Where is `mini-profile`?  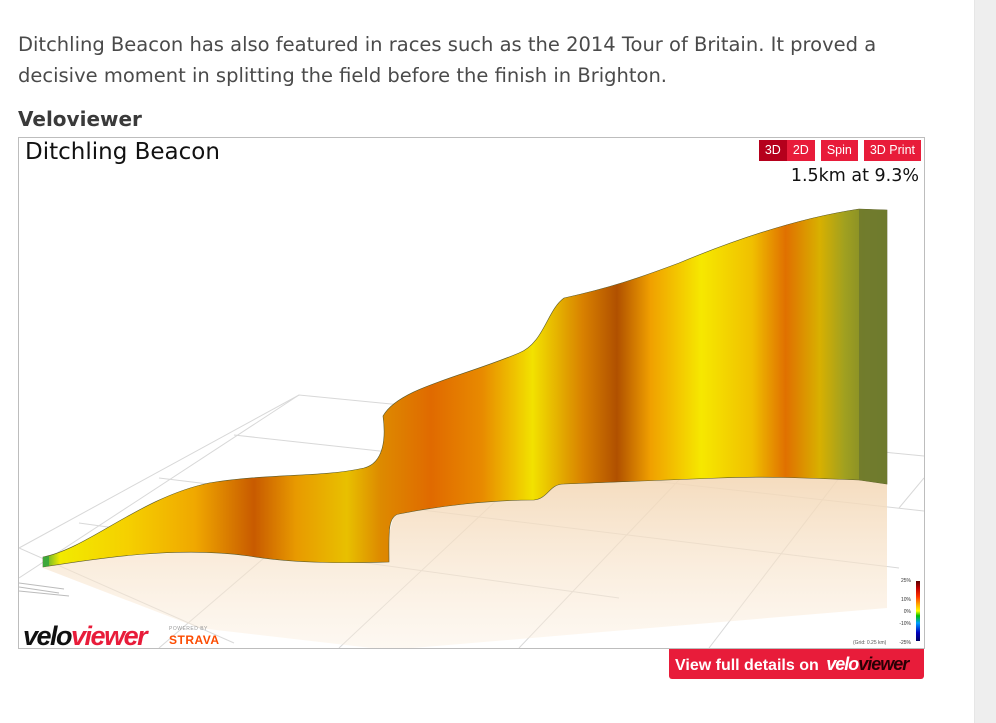 mini-profile is located at coordinates (44, 589).